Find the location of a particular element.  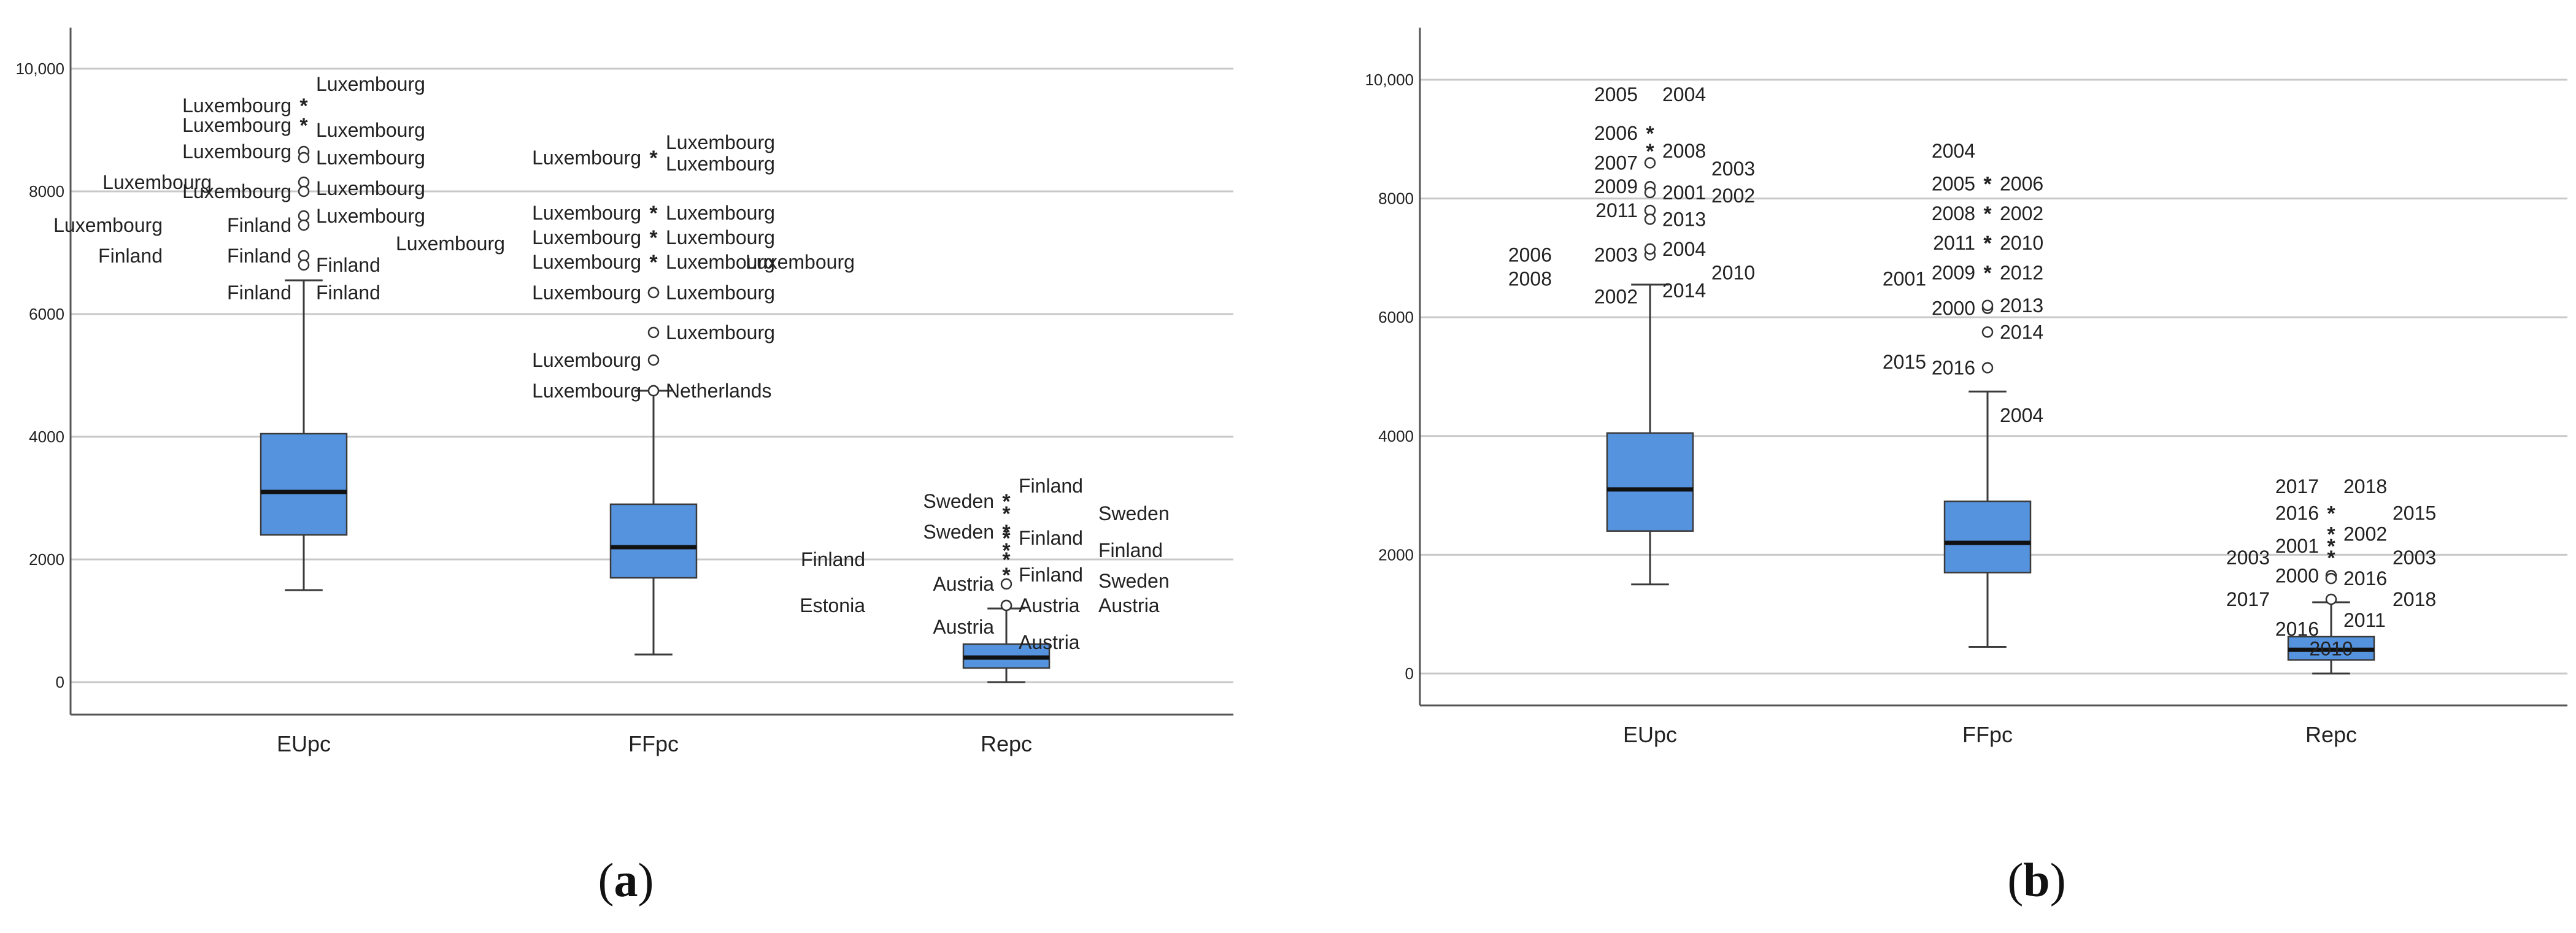

outlier-label: Estonia is located at coordinates (832, 605).